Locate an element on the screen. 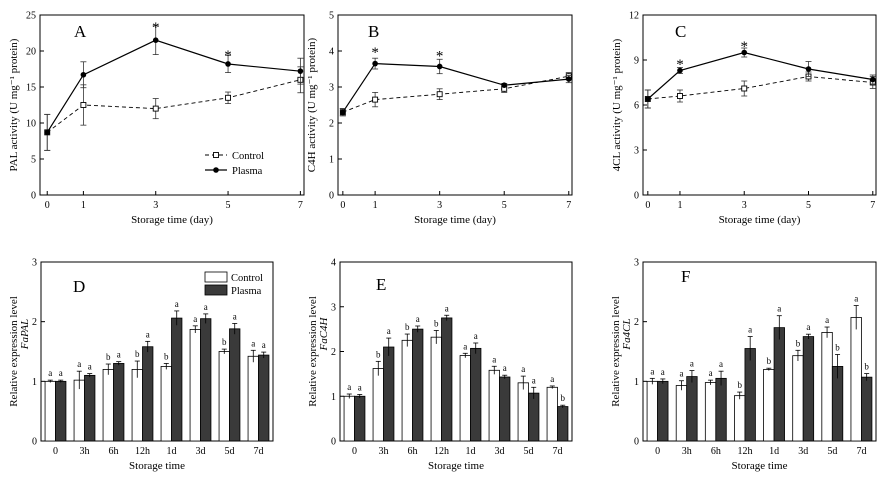 The image size is (887, 486). significance-star-A: * is located at coordinates (228, 56).